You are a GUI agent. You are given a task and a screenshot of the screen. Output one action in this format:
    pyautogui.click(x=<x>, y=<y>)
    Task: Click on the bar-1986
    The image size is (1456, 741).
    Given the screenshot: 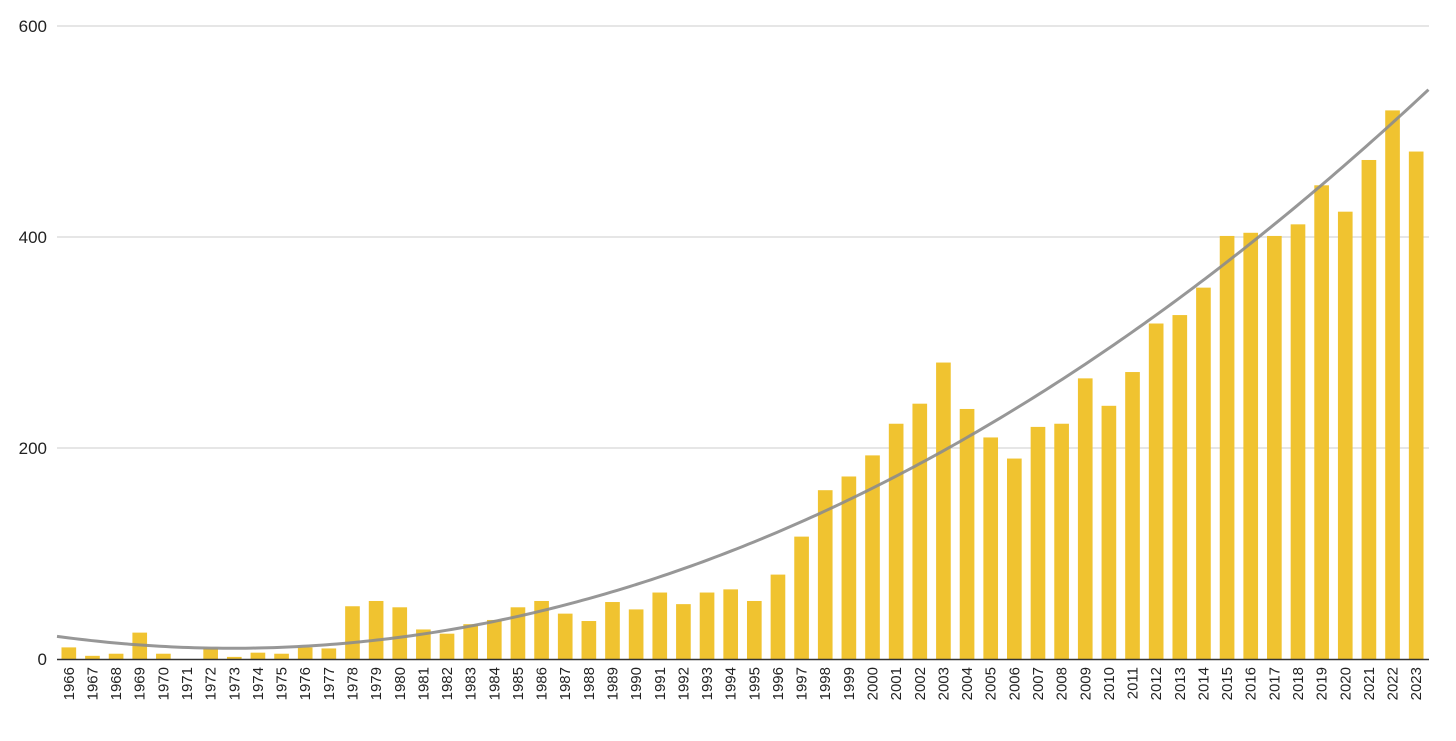 What is the action you would take?
    pyautogui.click(x=541, y=629)
    